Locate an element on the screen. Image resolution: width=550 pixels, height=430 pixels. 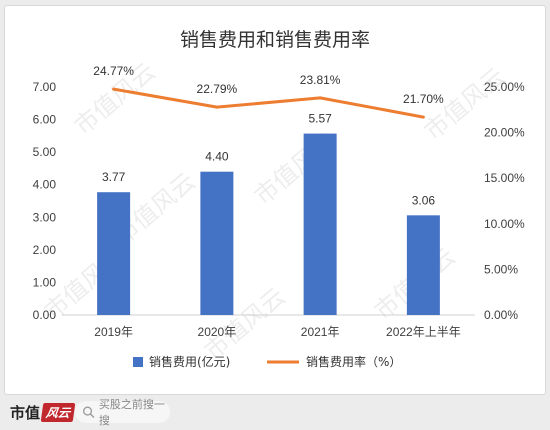
line-data-label: 21.70% is located at coordinates (423, 99).